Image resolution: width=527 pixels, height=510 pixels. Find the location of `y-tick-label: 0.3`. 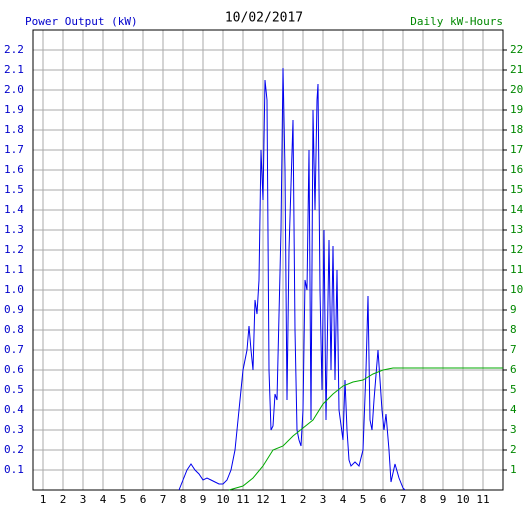

y-tick-label: 0.3 is located at coordinates (14, 429).